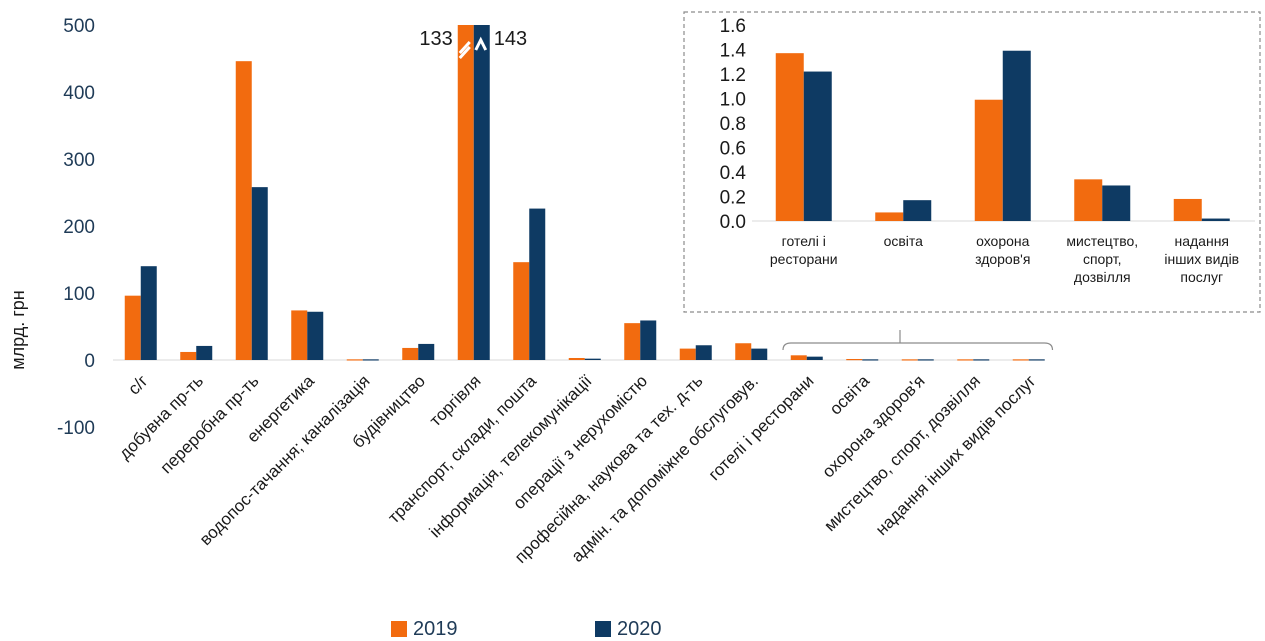 The image size is (1265, 641). I want to click on legend-label-2020: 2020, so click(639, 628).